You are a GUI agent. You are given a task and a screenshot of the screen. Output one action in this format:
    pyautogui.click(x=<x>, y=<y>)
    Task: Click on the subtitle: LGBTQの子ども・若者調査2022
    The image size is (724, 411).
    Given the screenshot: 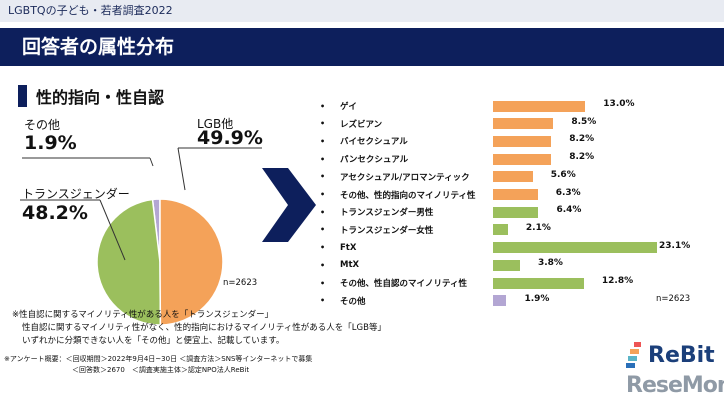 What is the action you would take?
    pyautogui.click(x=362, y=11)
    